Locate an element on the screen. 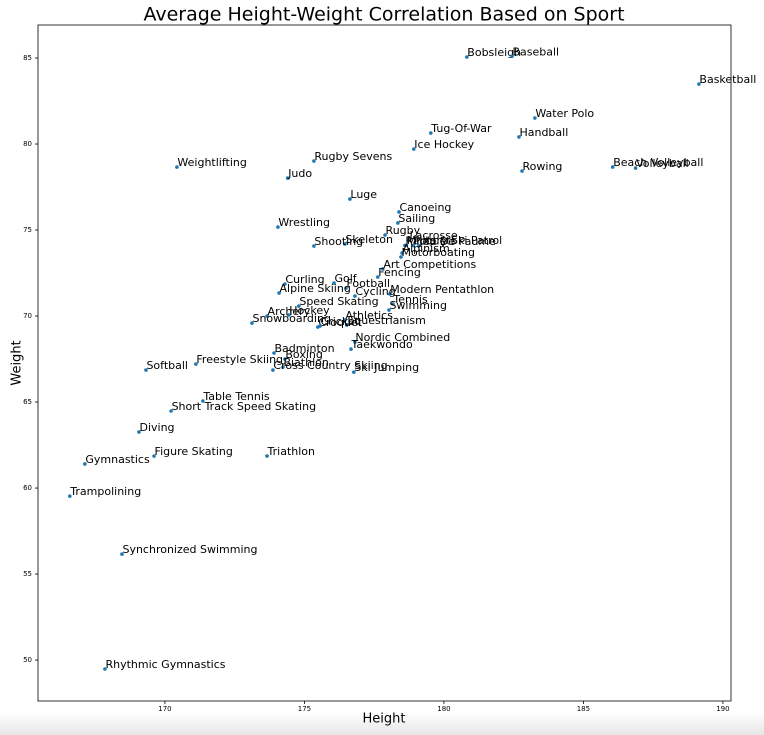 The height and width of the screenshot is (735, 764). point-label: Figure Skating is located at coordinates (194, 451).